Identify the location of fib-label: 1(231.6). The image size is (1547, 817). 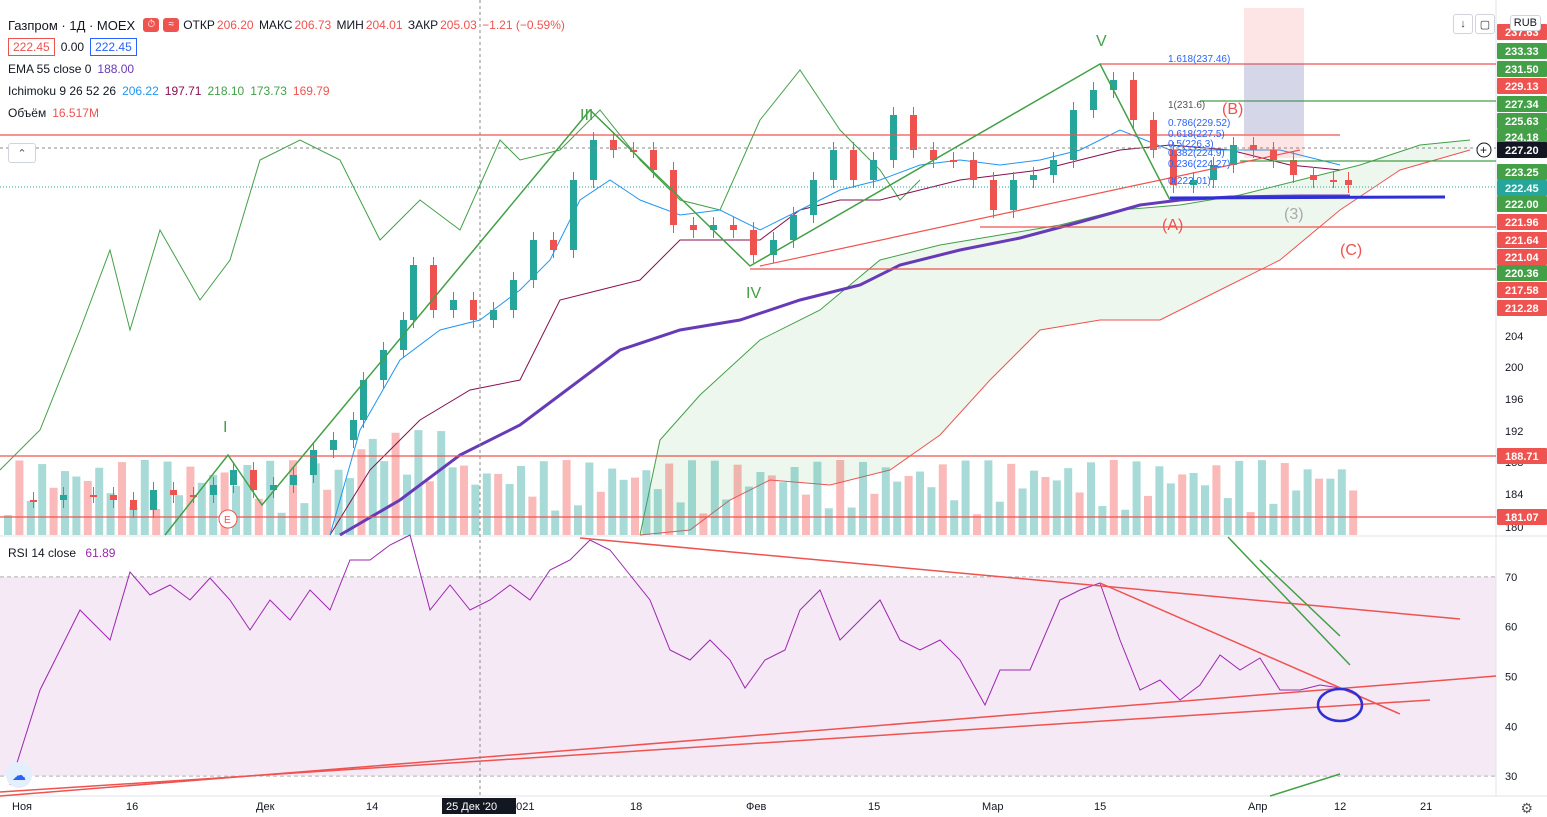
(1186, 105).